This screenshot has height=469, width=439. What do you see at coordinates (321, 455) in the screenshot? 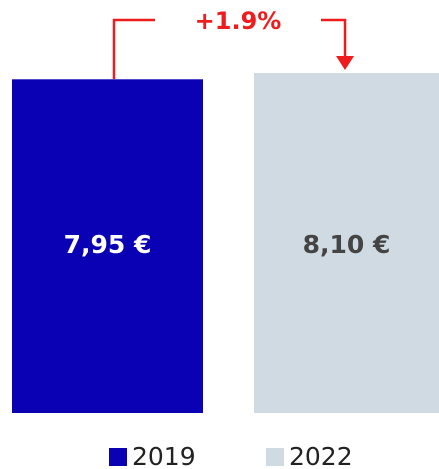
I see `legend-label: 2022` at bounding box center [321, 455].